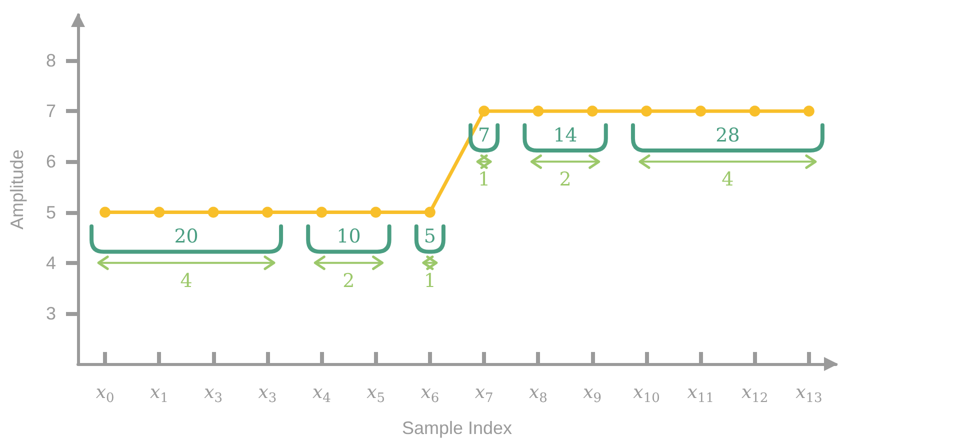 The image size is (961, 442). What do you see at coordinates (484, 135) in the screenshot?
I see `annotation: 7` at bounding box center [484, 135].